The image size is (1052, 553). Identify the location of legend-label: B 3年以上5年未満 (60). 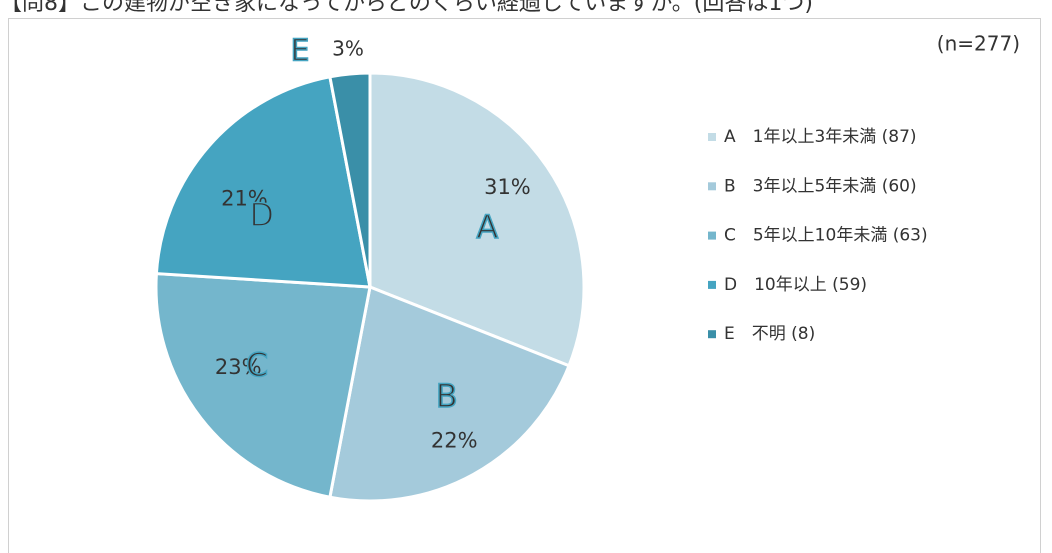
(820, 186).